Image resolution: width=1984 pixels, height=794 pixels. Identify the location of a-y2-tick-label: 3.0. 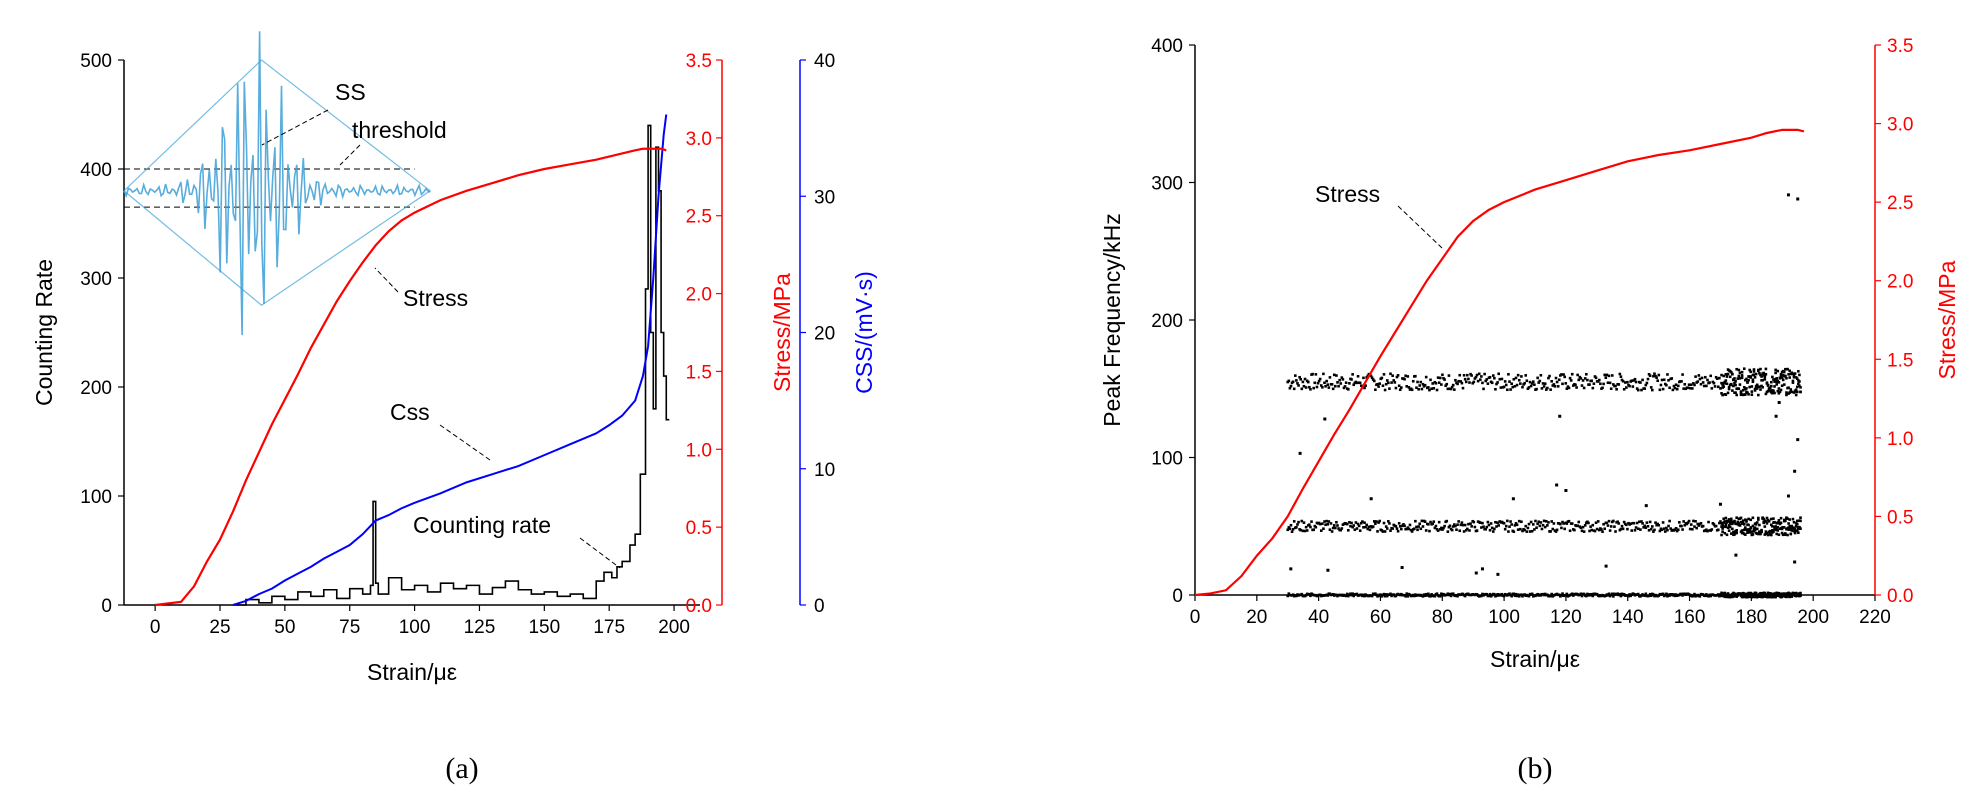
(699, 139).